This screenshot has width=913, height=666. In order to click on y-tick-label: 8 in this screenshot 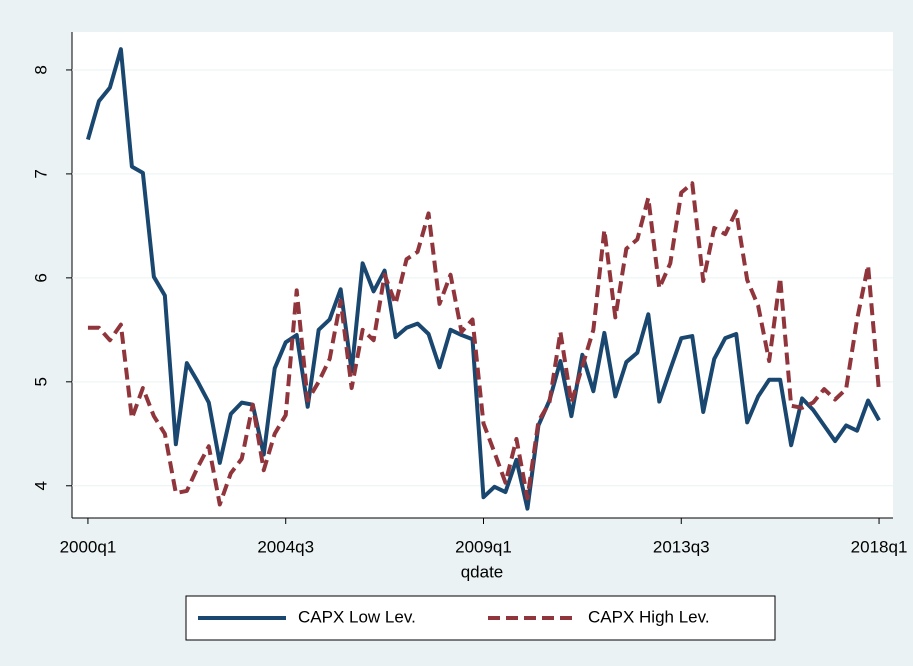, I will do `click(40, 69)`.